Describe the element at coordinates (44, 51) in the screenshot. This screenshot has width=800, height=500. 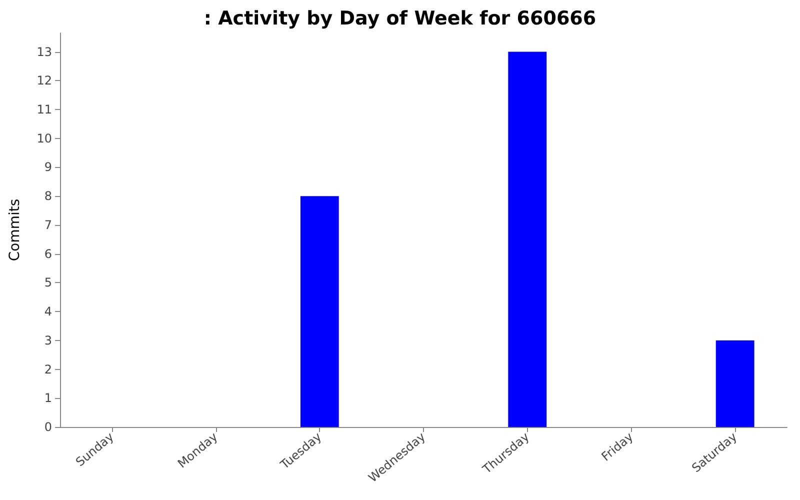
I see `y-tick-label: 13` at that location.